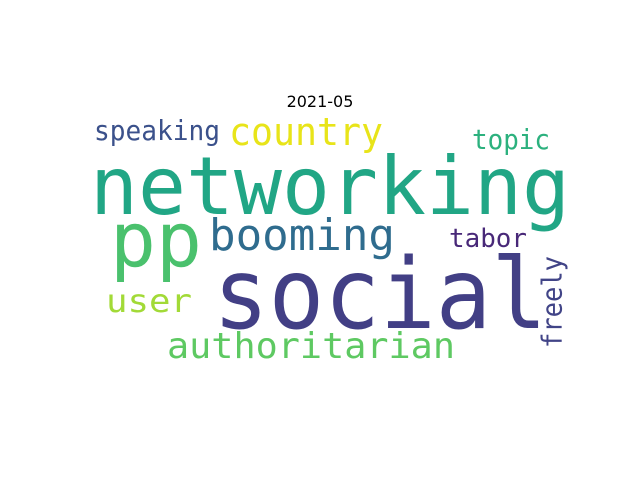  I want to click on word-topic: topic, so click(511, 139).